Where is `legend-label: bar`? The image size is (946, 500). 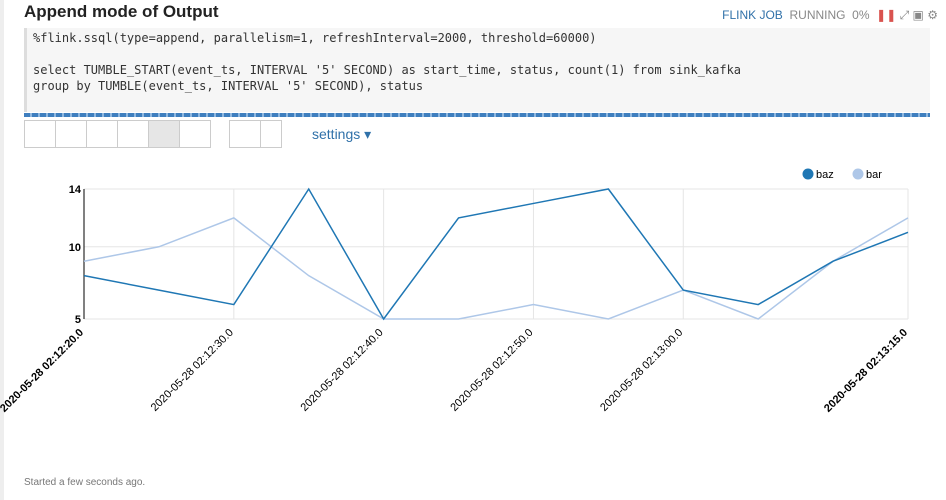
legend-label: bar is located at coordinates (874, 175).